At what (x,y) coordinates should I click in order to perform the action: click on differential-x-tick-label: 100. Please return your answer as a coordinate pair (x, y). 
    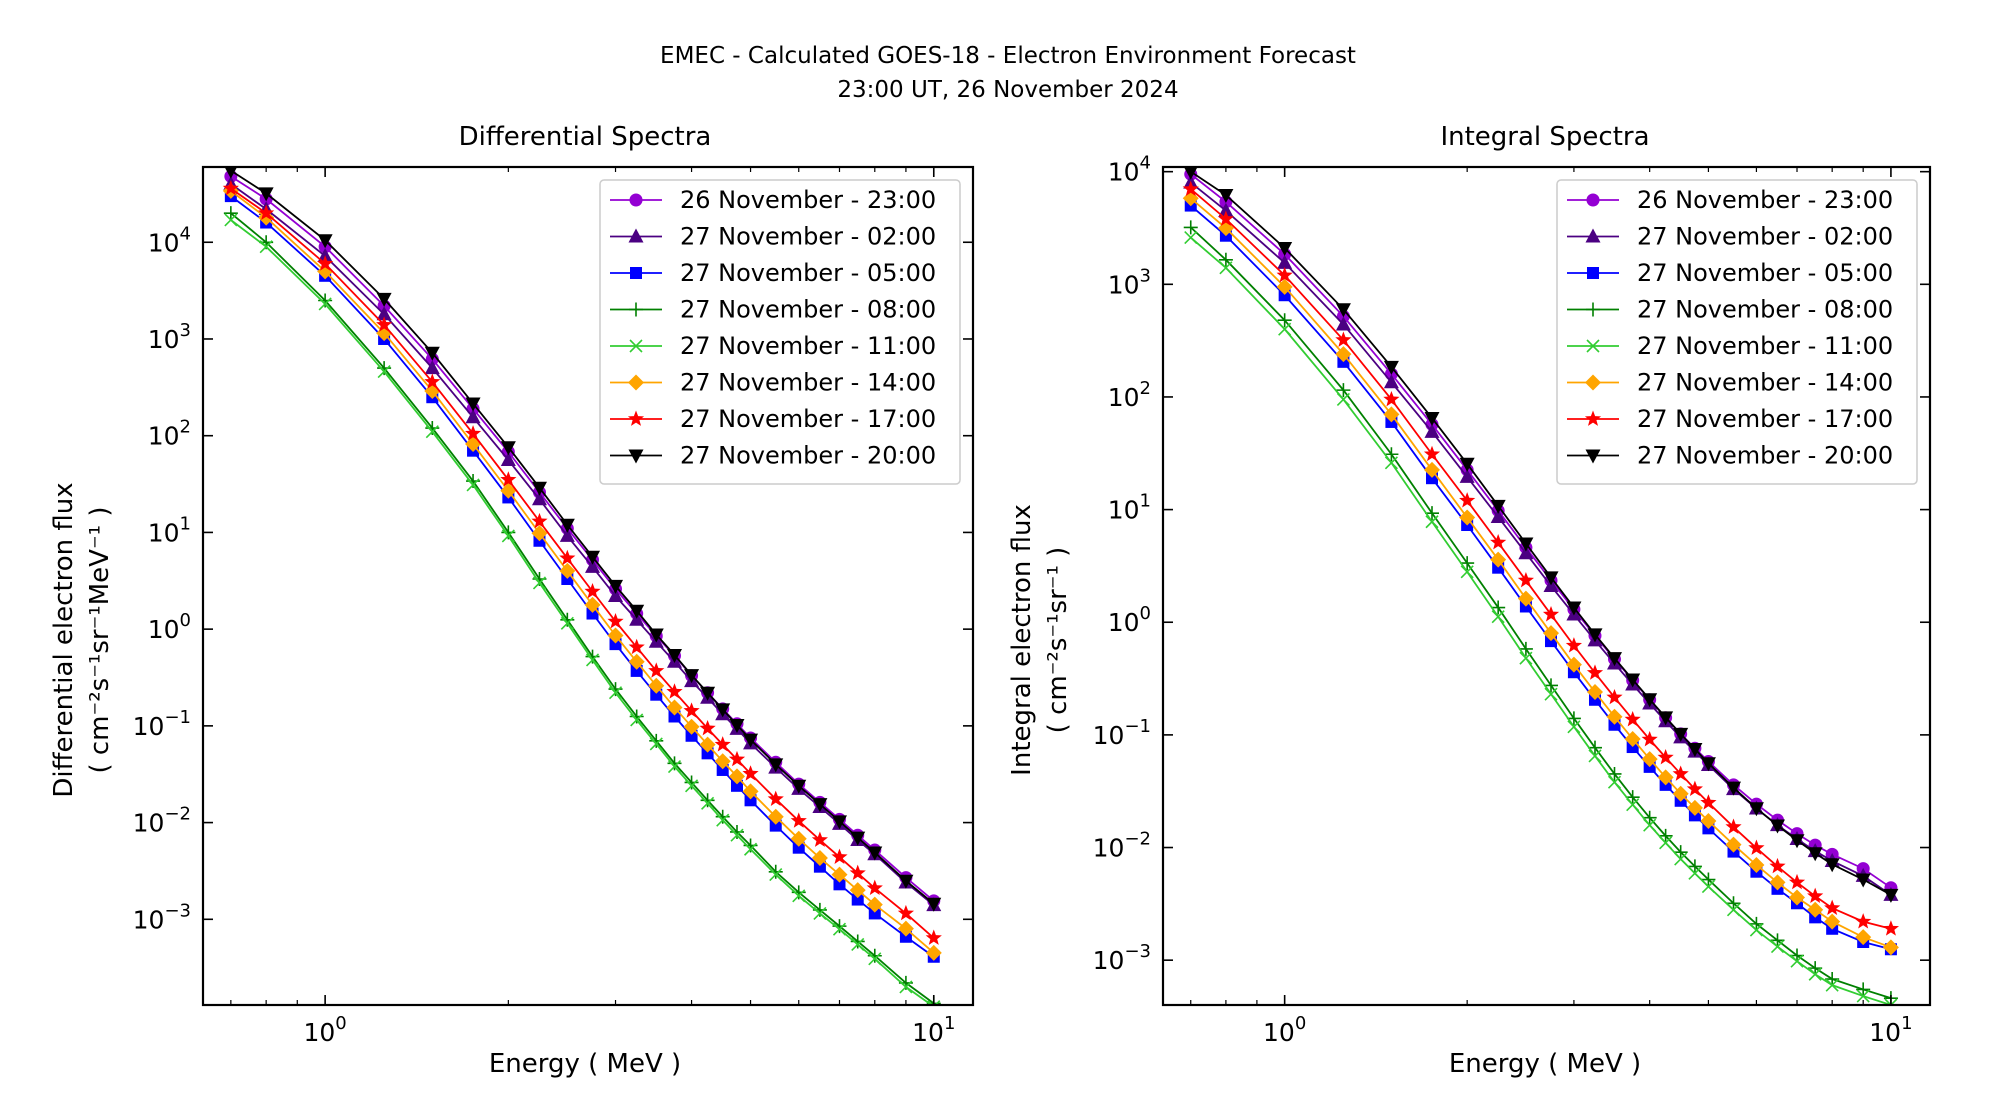
    Looking at the image, I should click on (324, 1030).